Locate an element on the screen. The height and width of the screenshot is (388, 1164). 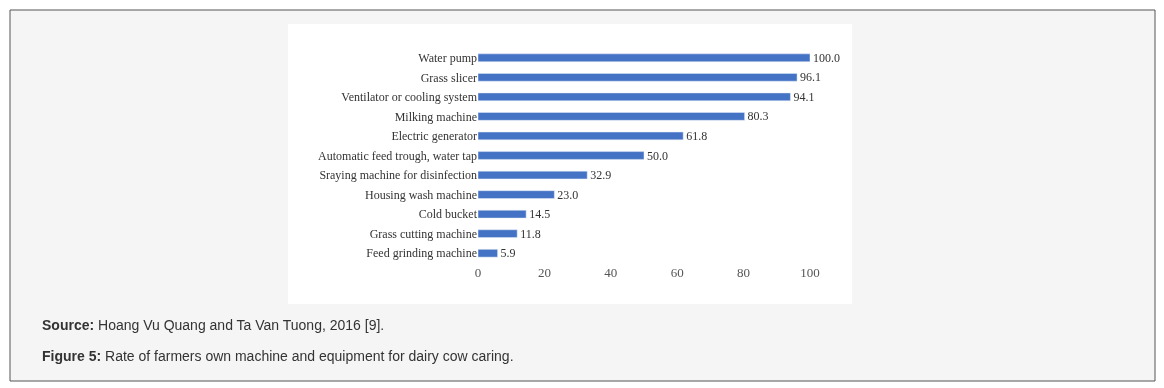
data-label: 50.0 is located at coordinates (657, 155).